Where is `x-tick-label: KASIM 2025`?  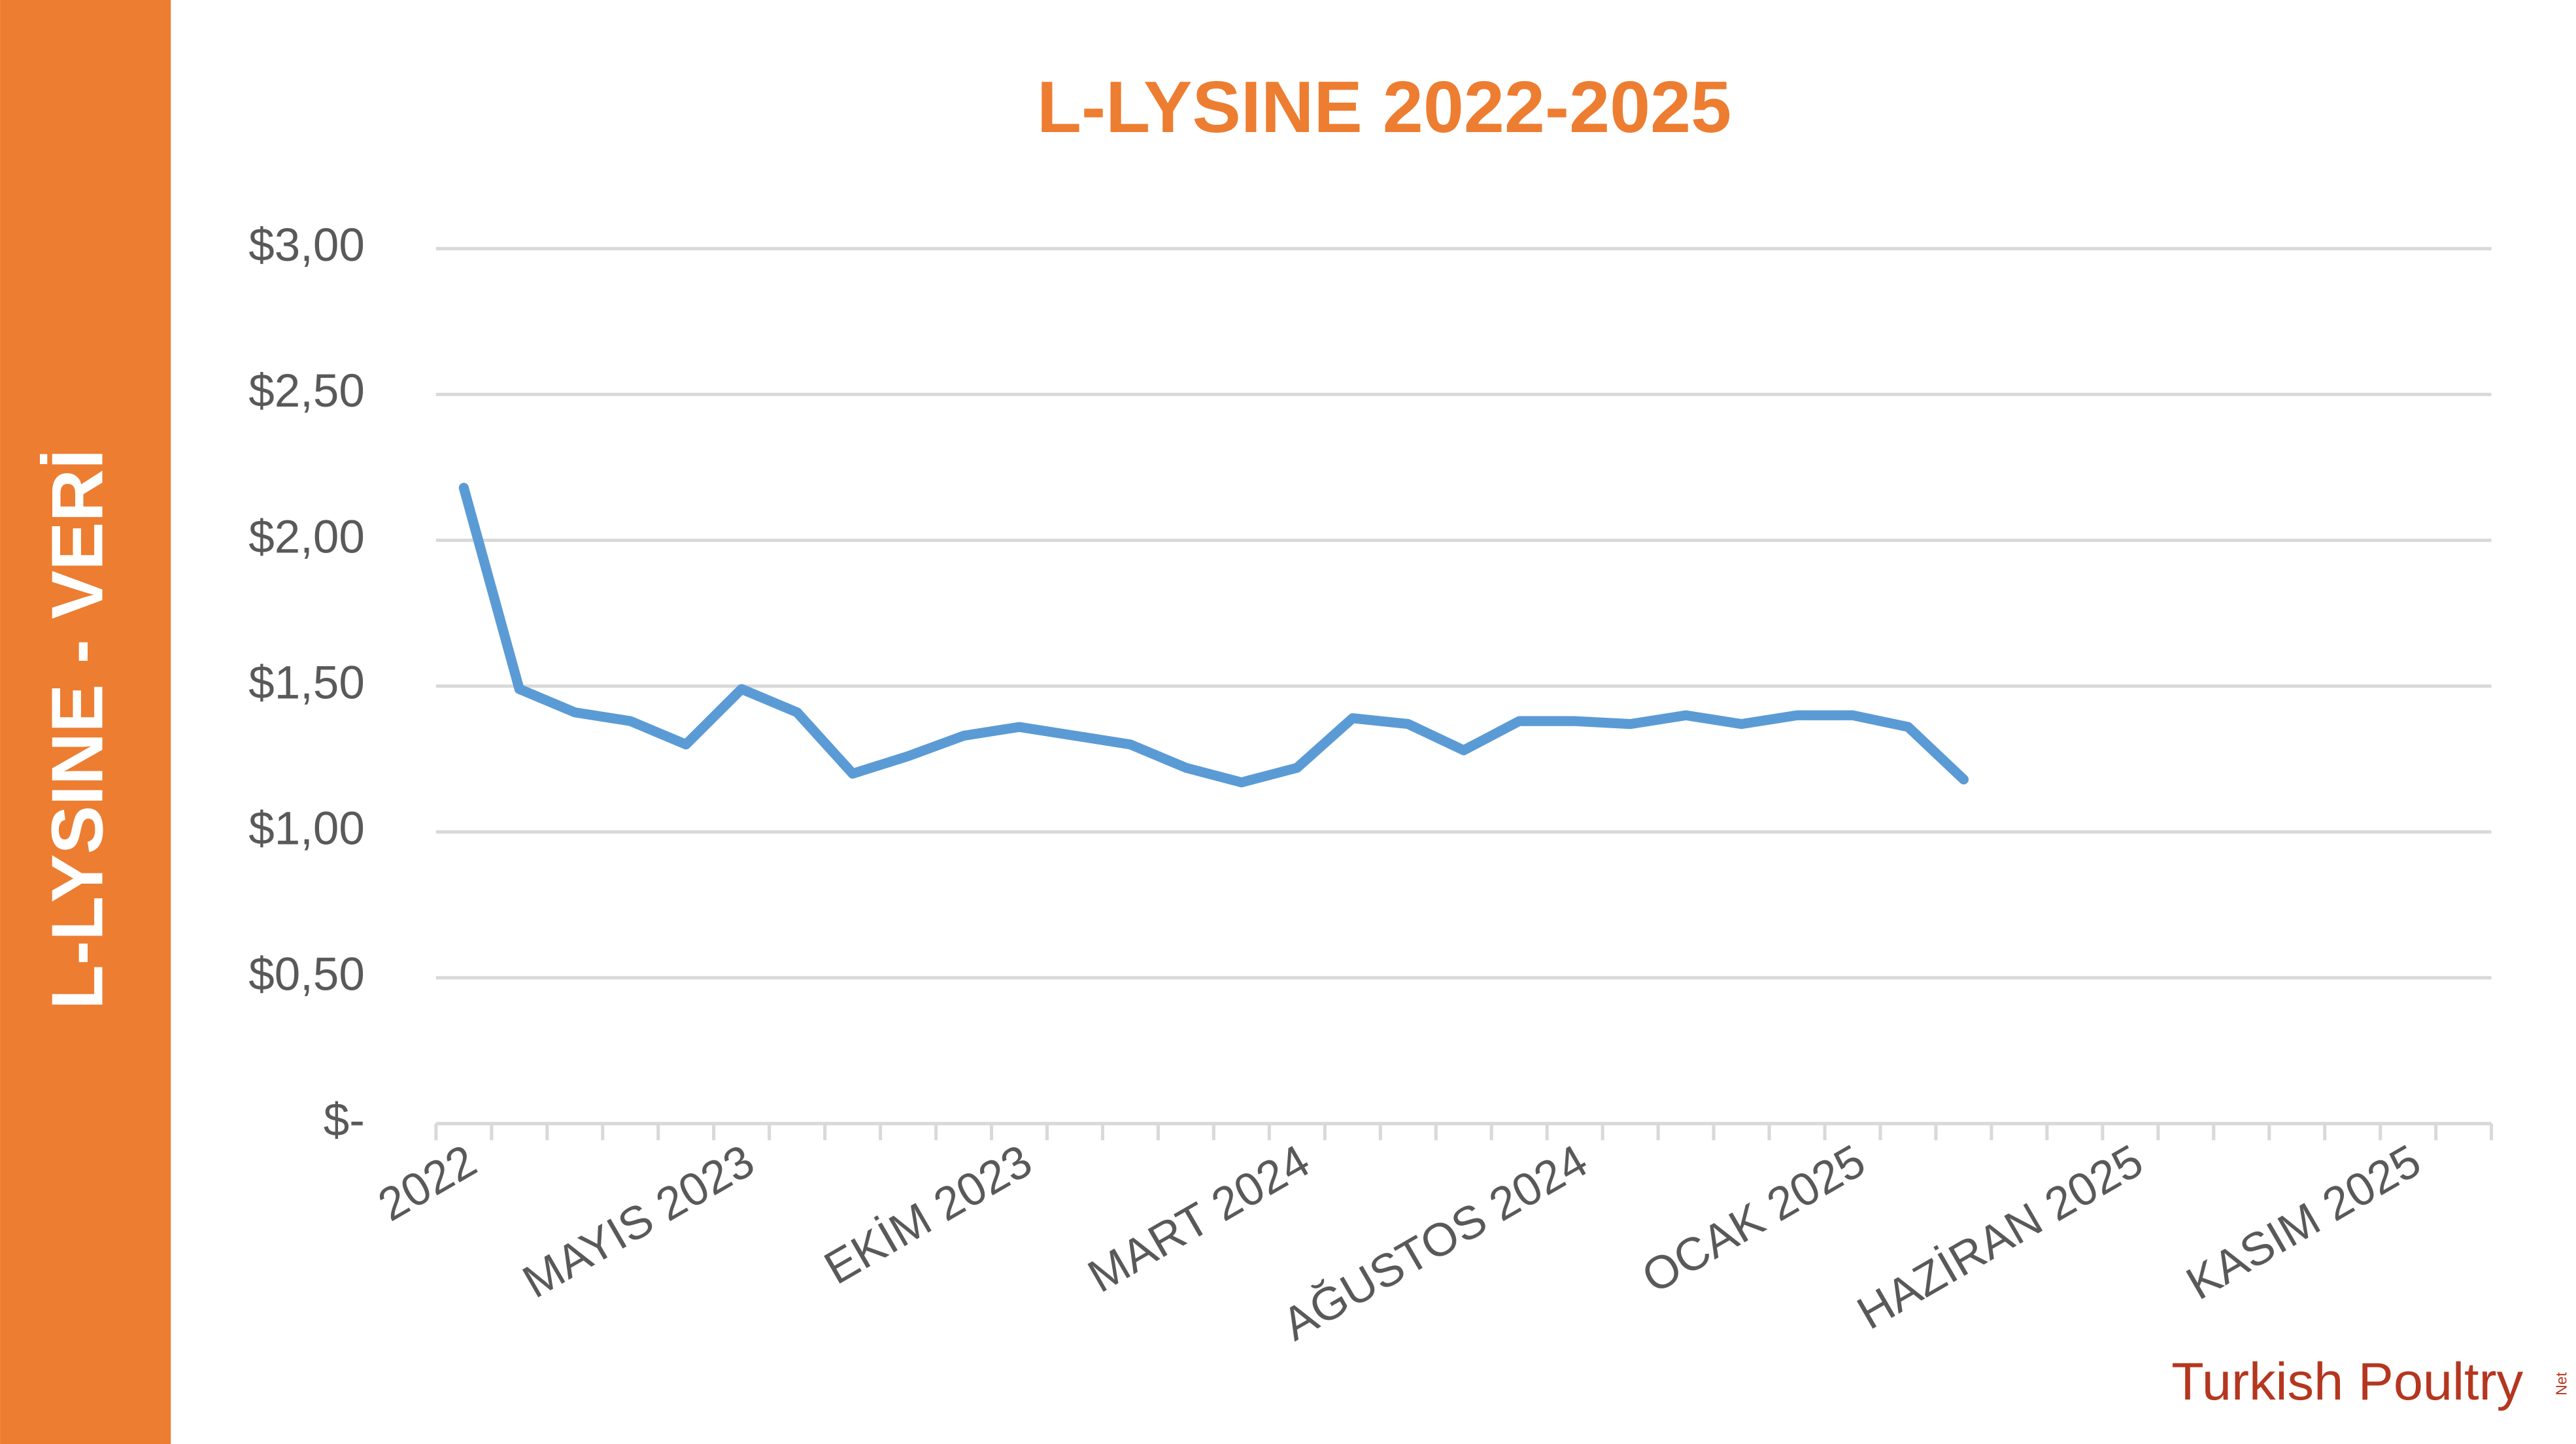
x-tick-label: KASIM 2025 is located at coordinates (2304, 1222).